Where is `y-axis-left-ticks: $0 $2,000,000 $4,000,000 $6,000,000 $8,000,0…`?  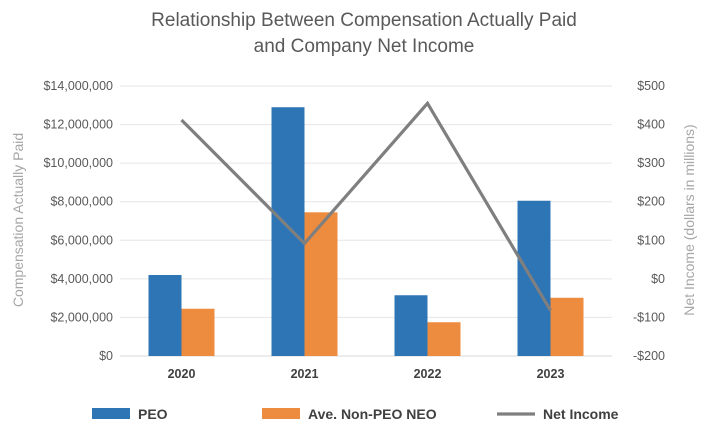
y-axis-left-ticks: $0 $2,000,000 $4,000,000 $6,000,000 $8,000,0… is located at coordinates (78, 221).